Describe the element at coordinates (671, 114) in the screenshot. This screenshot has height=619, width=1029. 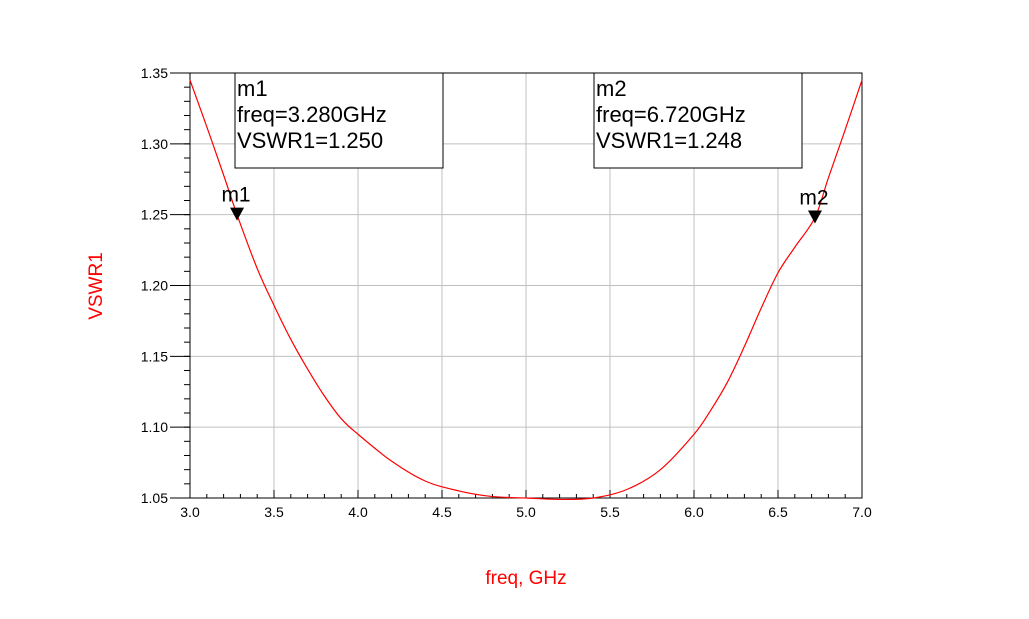
I see `marker-readout-line: freq=6.720GHz` at that location.